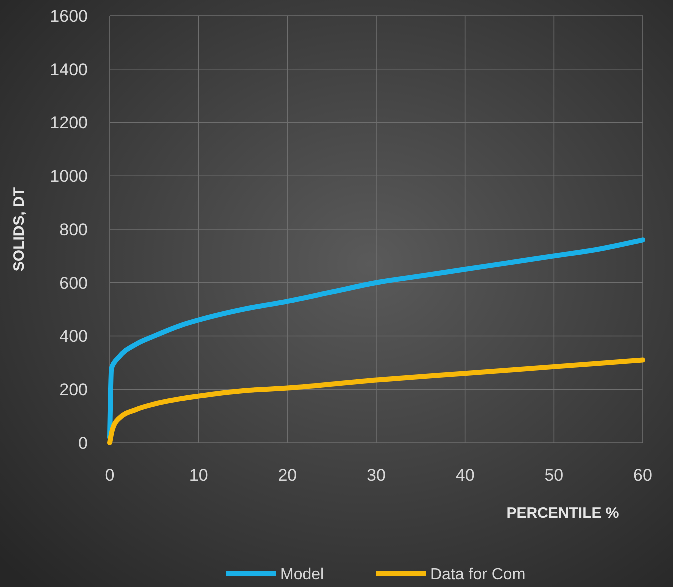 The width and height of the screenshot is (673, 587). What do you see at coordinates (74, 283) in the screenshot?
I see `y-tick-label: 600` at bounding box center [74, 283].